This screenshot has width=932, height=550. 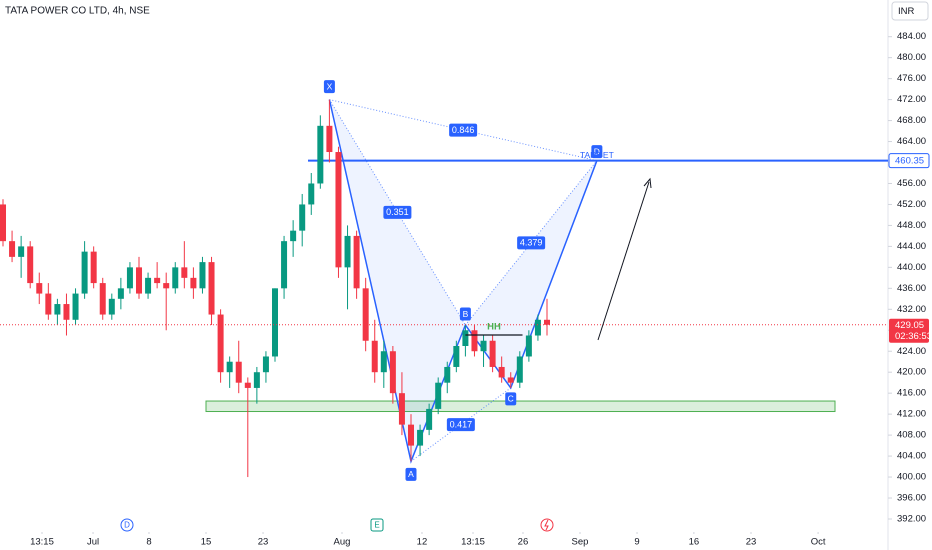 What do you see at coordinates (911, 120) in the screenshot?
I see `y-tick-label: 468.00` at bounding box center [911, 120].